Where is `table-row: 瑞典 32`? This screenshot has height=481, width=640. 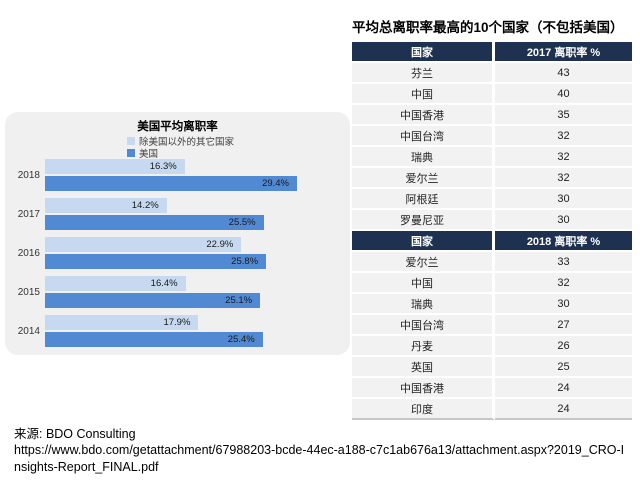
table-row: 瑞典 32 is located at coordinates (492, 157).